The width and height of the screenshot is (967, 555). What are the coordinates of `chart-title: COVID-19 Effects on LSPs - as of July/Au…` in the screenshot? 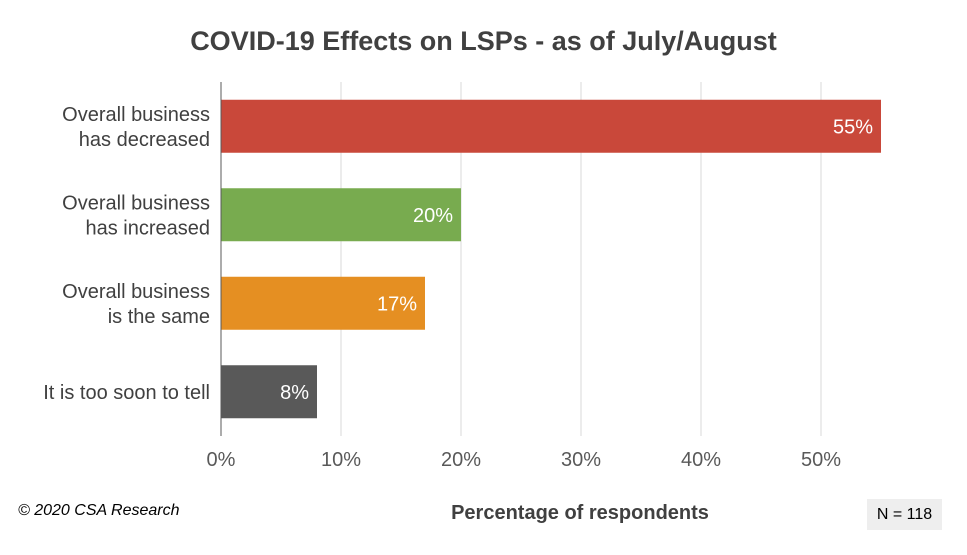 It's located at (483, 41).